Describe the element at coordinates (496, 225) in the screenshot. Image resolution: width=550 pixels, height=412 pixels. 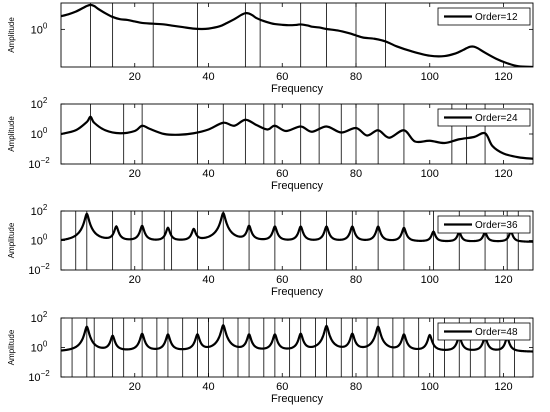
I see `legend-label: Order=36` at that location.